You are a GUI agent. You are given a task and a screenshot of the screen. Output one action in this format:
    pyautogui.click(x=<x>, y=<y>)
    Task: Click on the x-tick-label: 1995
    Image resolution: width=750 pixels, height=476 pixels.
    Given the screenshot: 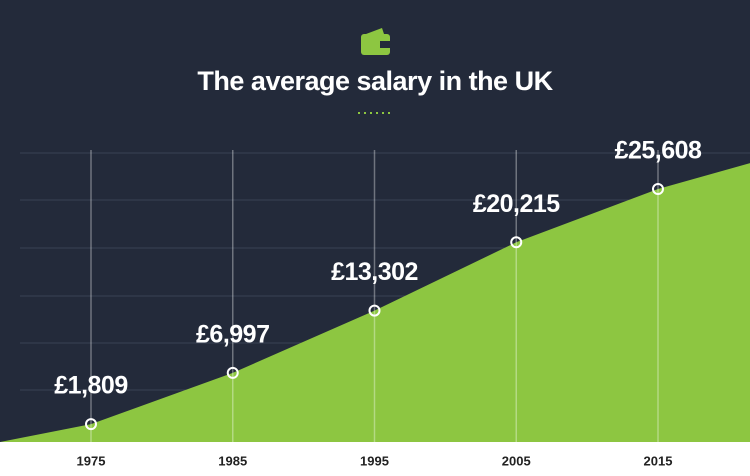 What is the action you would take?
    pyautogui.click(x=374, y=460)
    